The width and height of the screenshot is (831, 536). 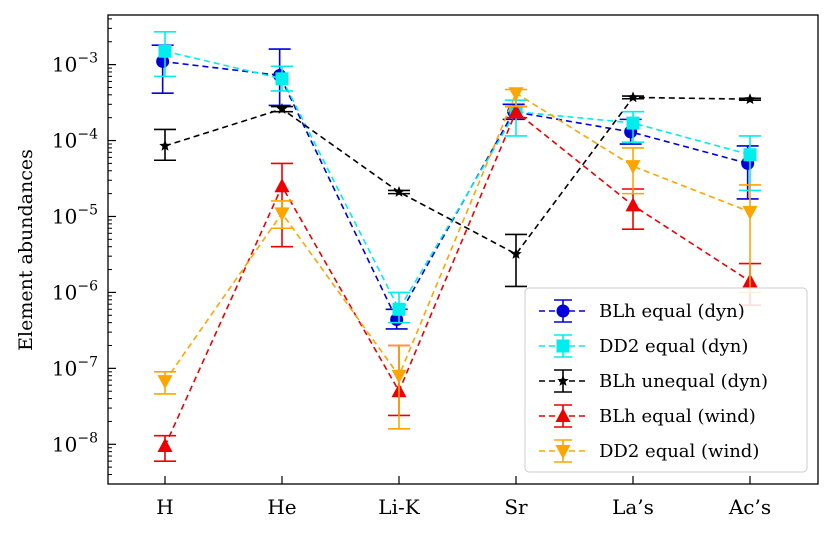 I want to click on x-tick-label: La’s, so click(x=633, y=507).